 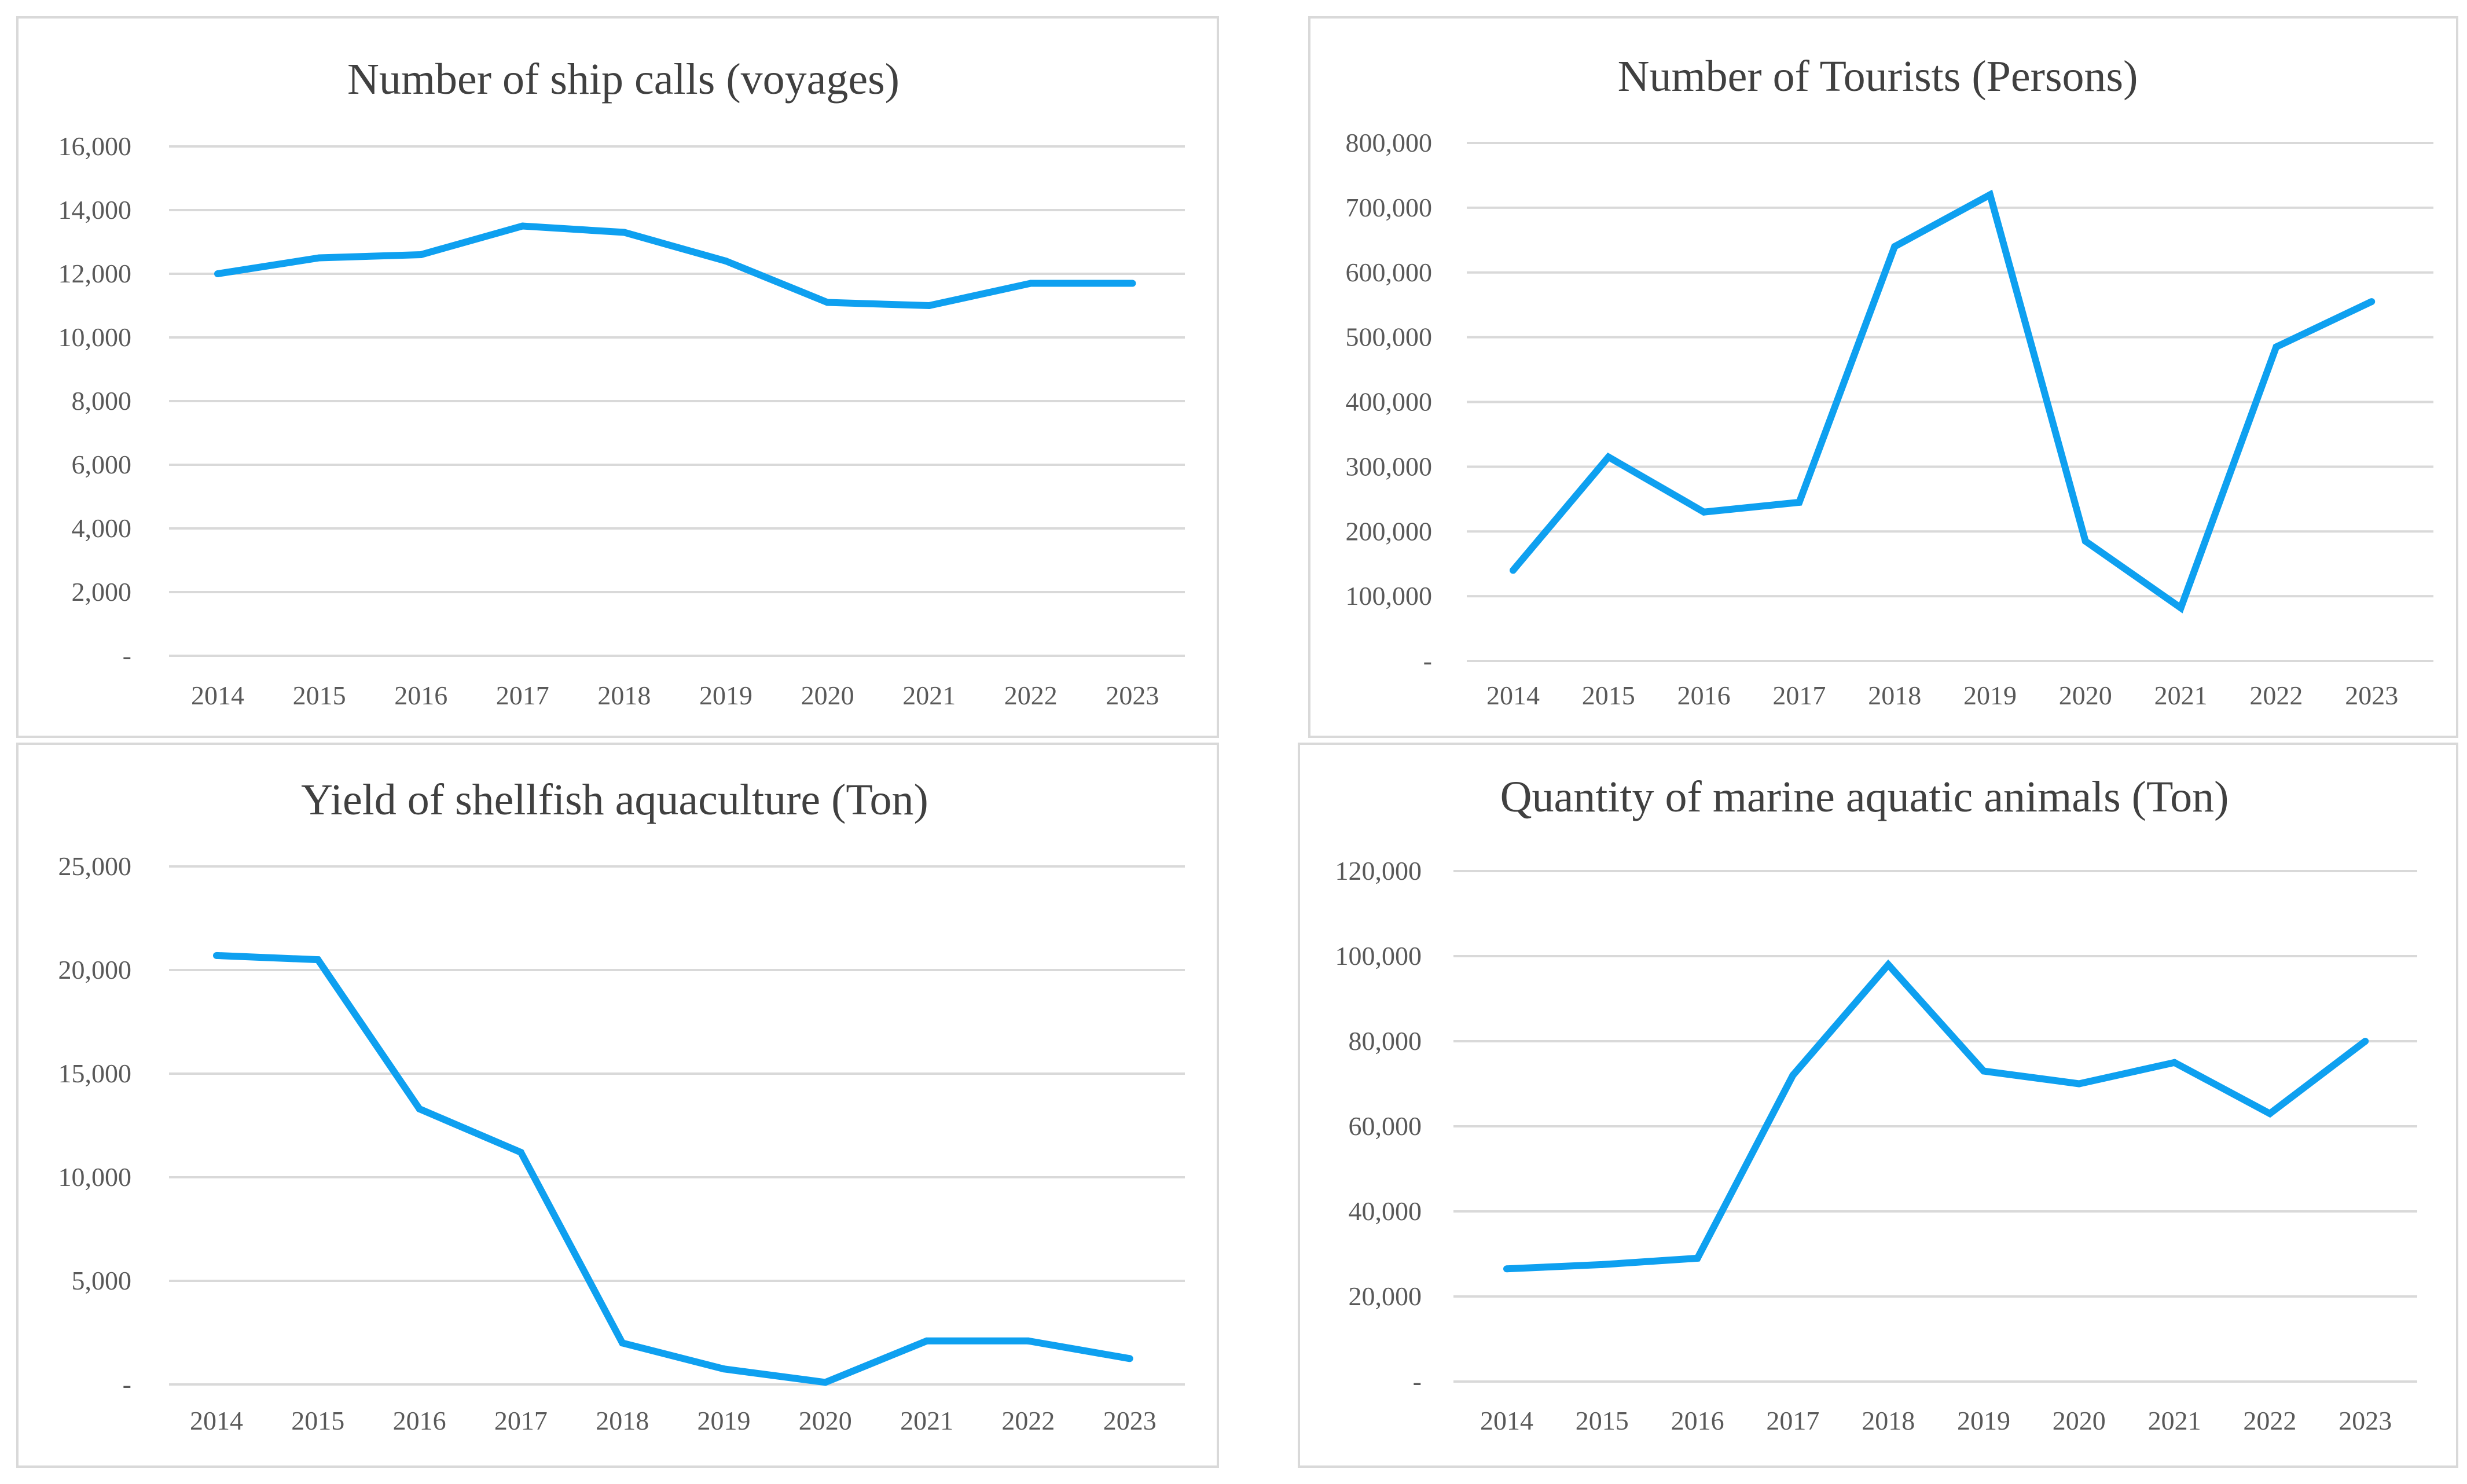 What do you see at coordinates (1385, 1041) in the screenshot?
I see `y-tick-label: 80,000` at bounding box center [1385, 1041].